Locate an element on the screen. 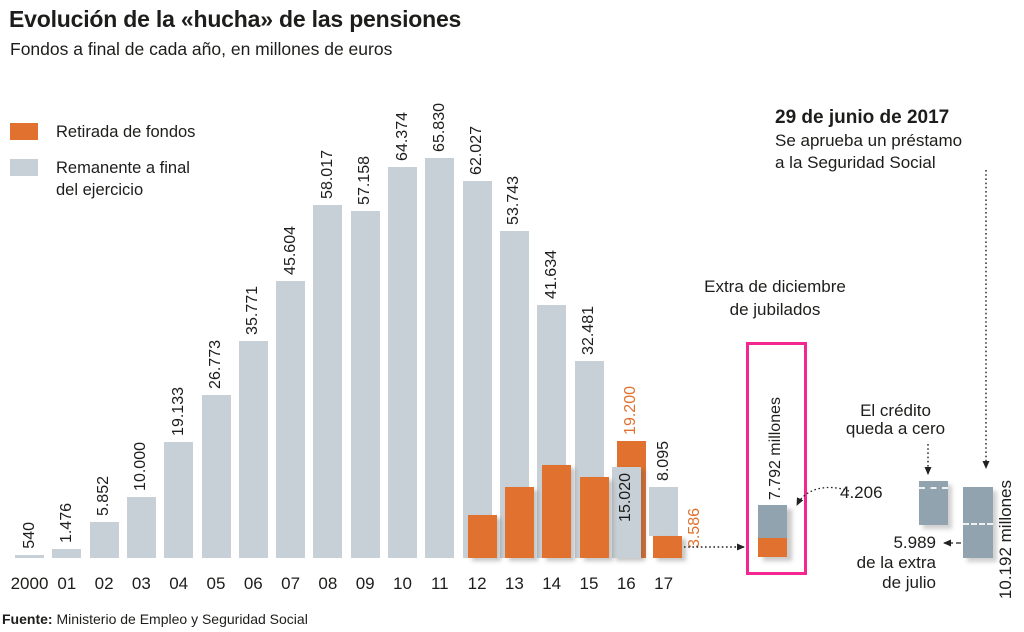 Image resolution: width=1024 pixels, height=632 pixels. value-label-retirada-17: 3.586 is located at coordinates (694, 527).